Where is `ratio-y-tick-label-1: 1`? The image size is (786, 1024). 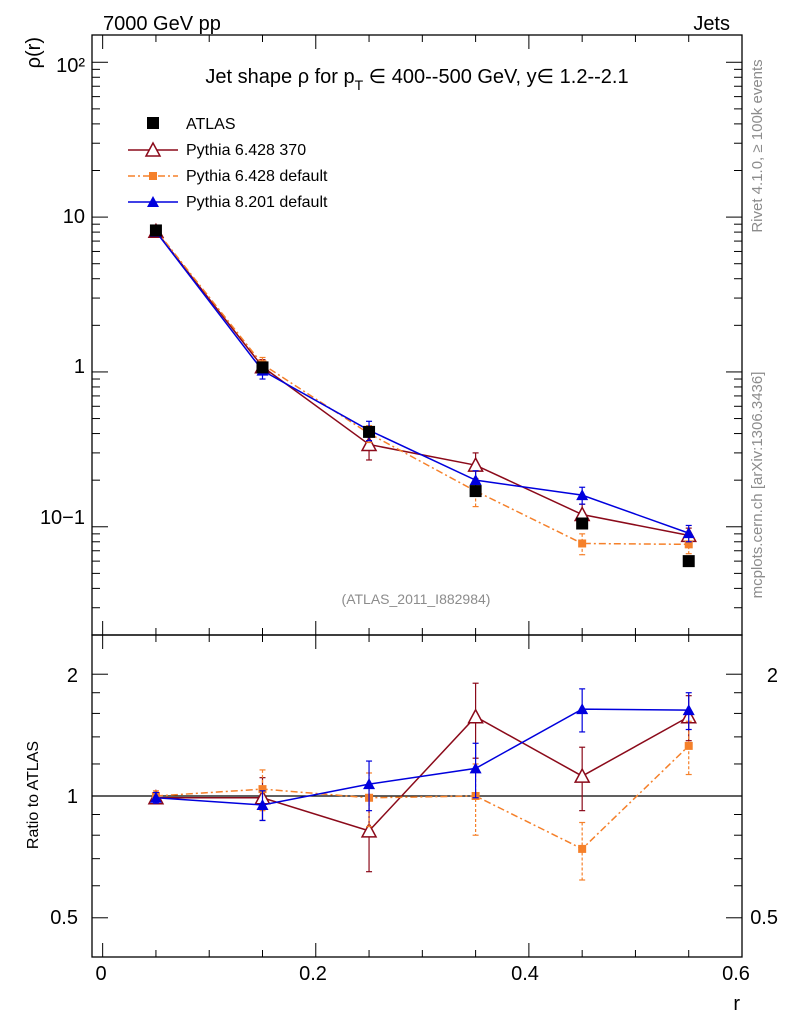 ratio-y-tick-label-1: 1 is located at coordinates (72, 797).